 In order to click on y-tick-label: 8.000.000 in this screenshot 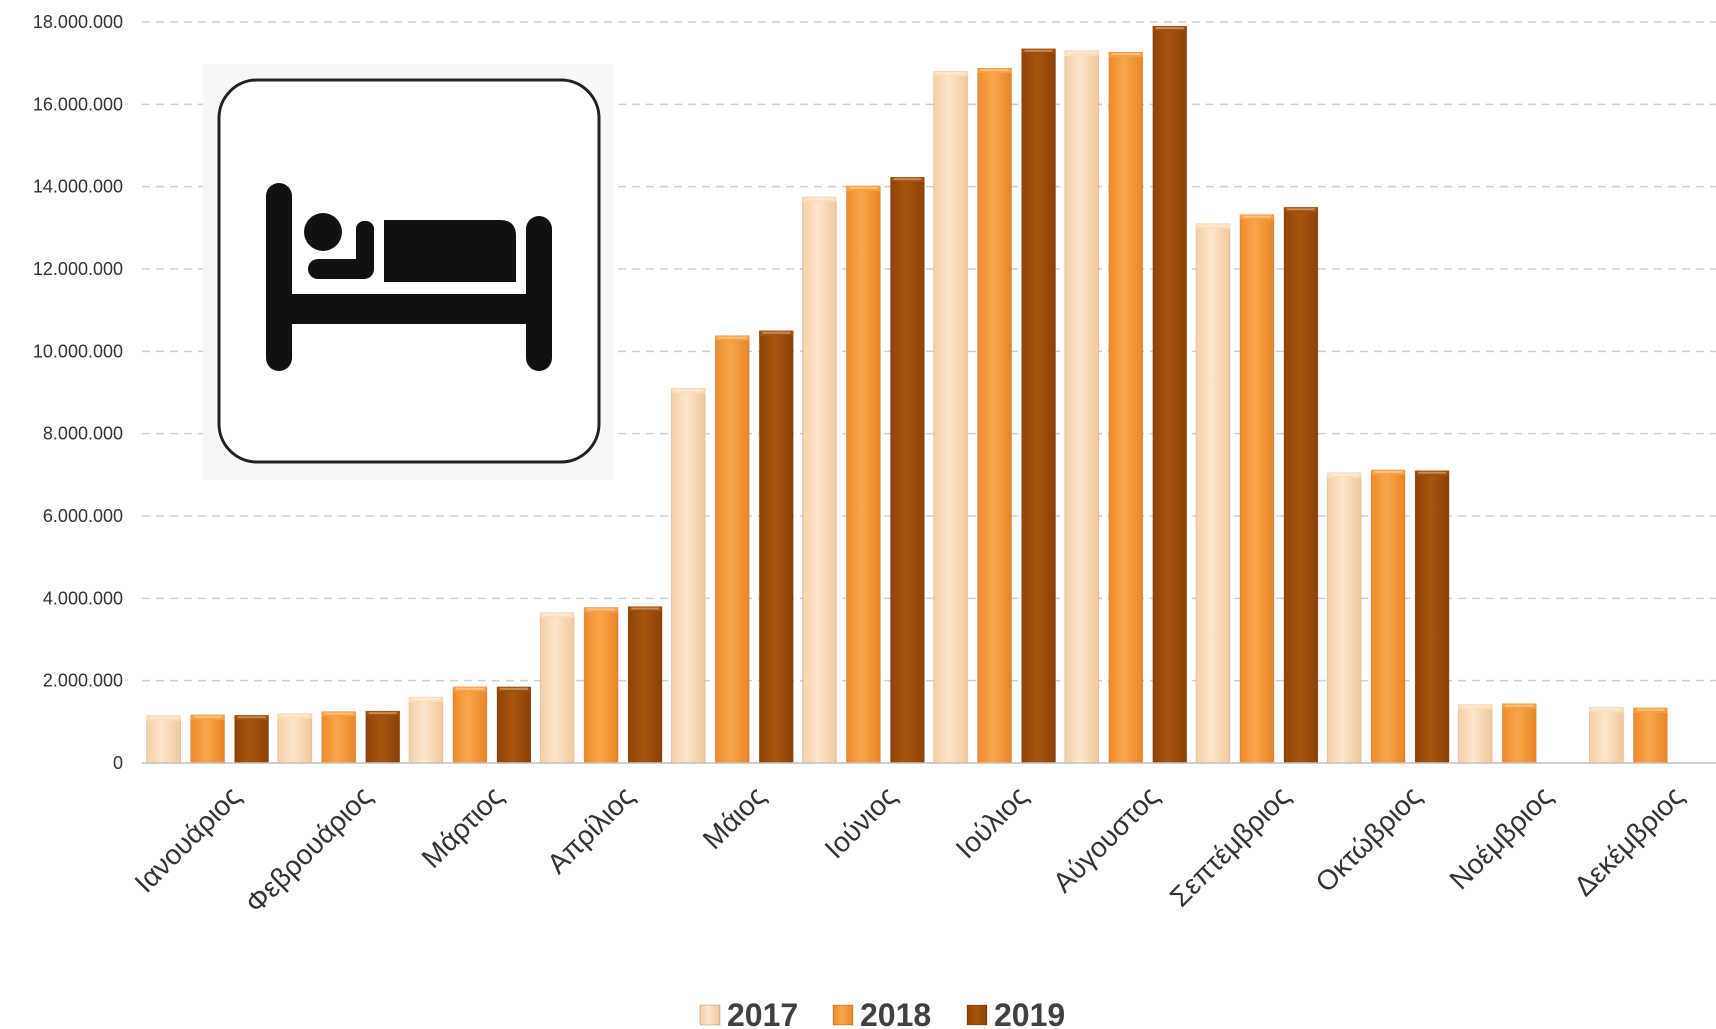, I will do `click(83, 434)`.